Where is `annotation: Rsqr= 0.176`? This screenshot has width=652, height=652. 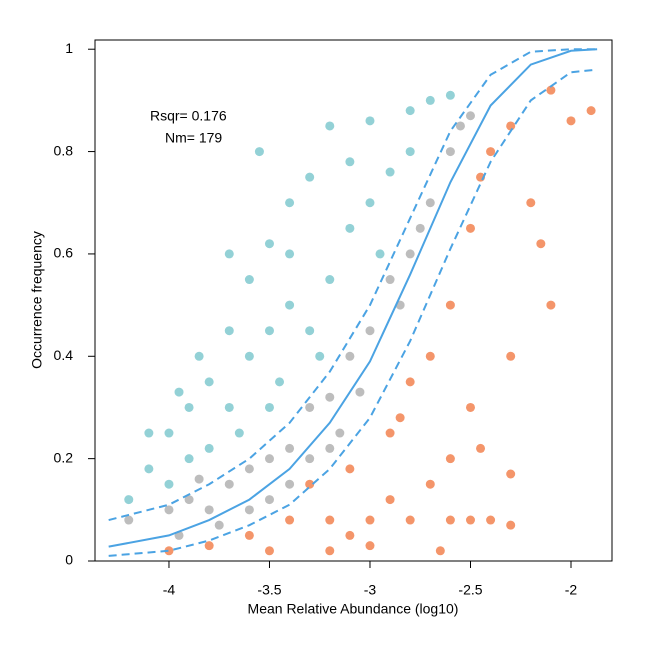 annotation: Rsqr= 0.176 is located at coordinates (188, 116).